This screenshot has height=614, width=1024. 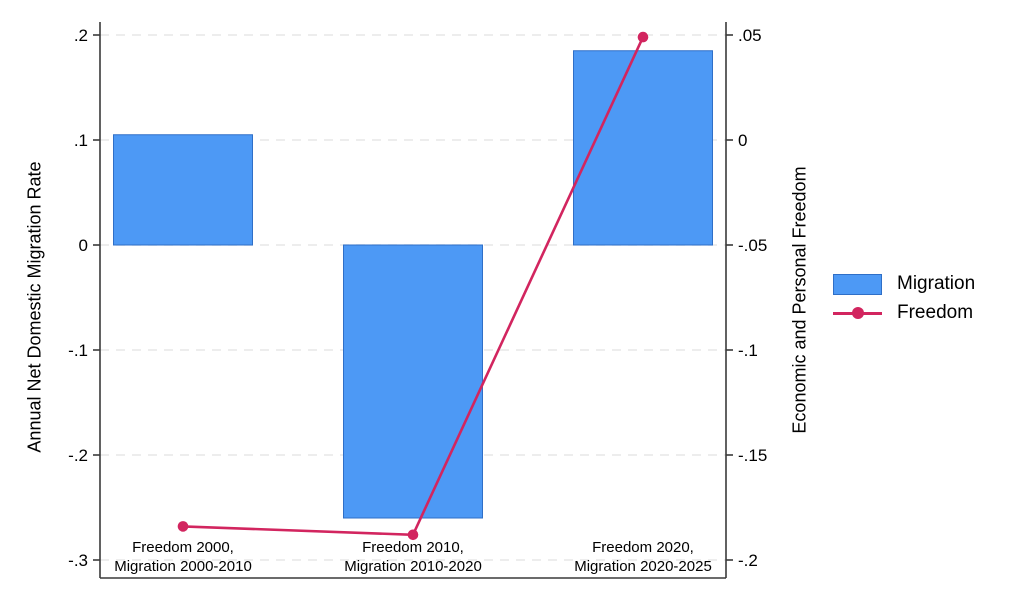 What do you see at coordinates (752, 455) in the screenshot?
I see `right-tick-label: -.15` at bounding box center [752, 455].